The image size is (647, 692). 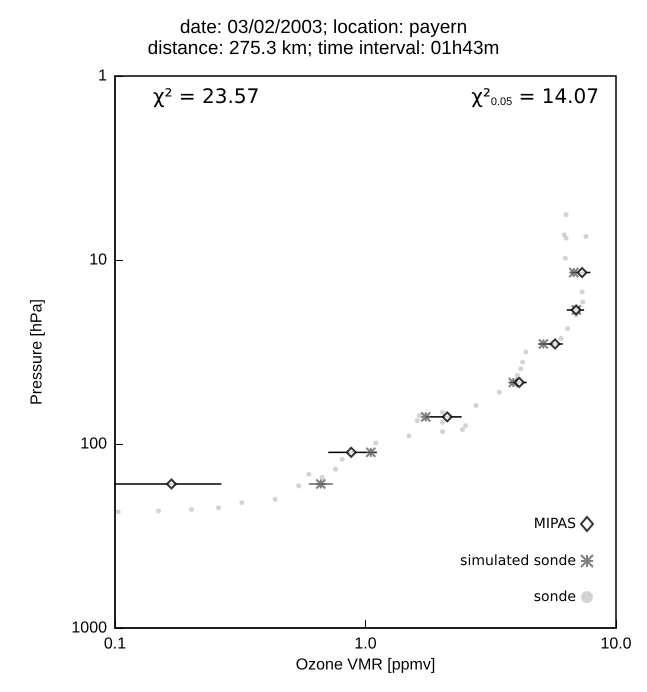 I want to click on y-axis-title: Pressure [hPa], so click(x=37, y=352).